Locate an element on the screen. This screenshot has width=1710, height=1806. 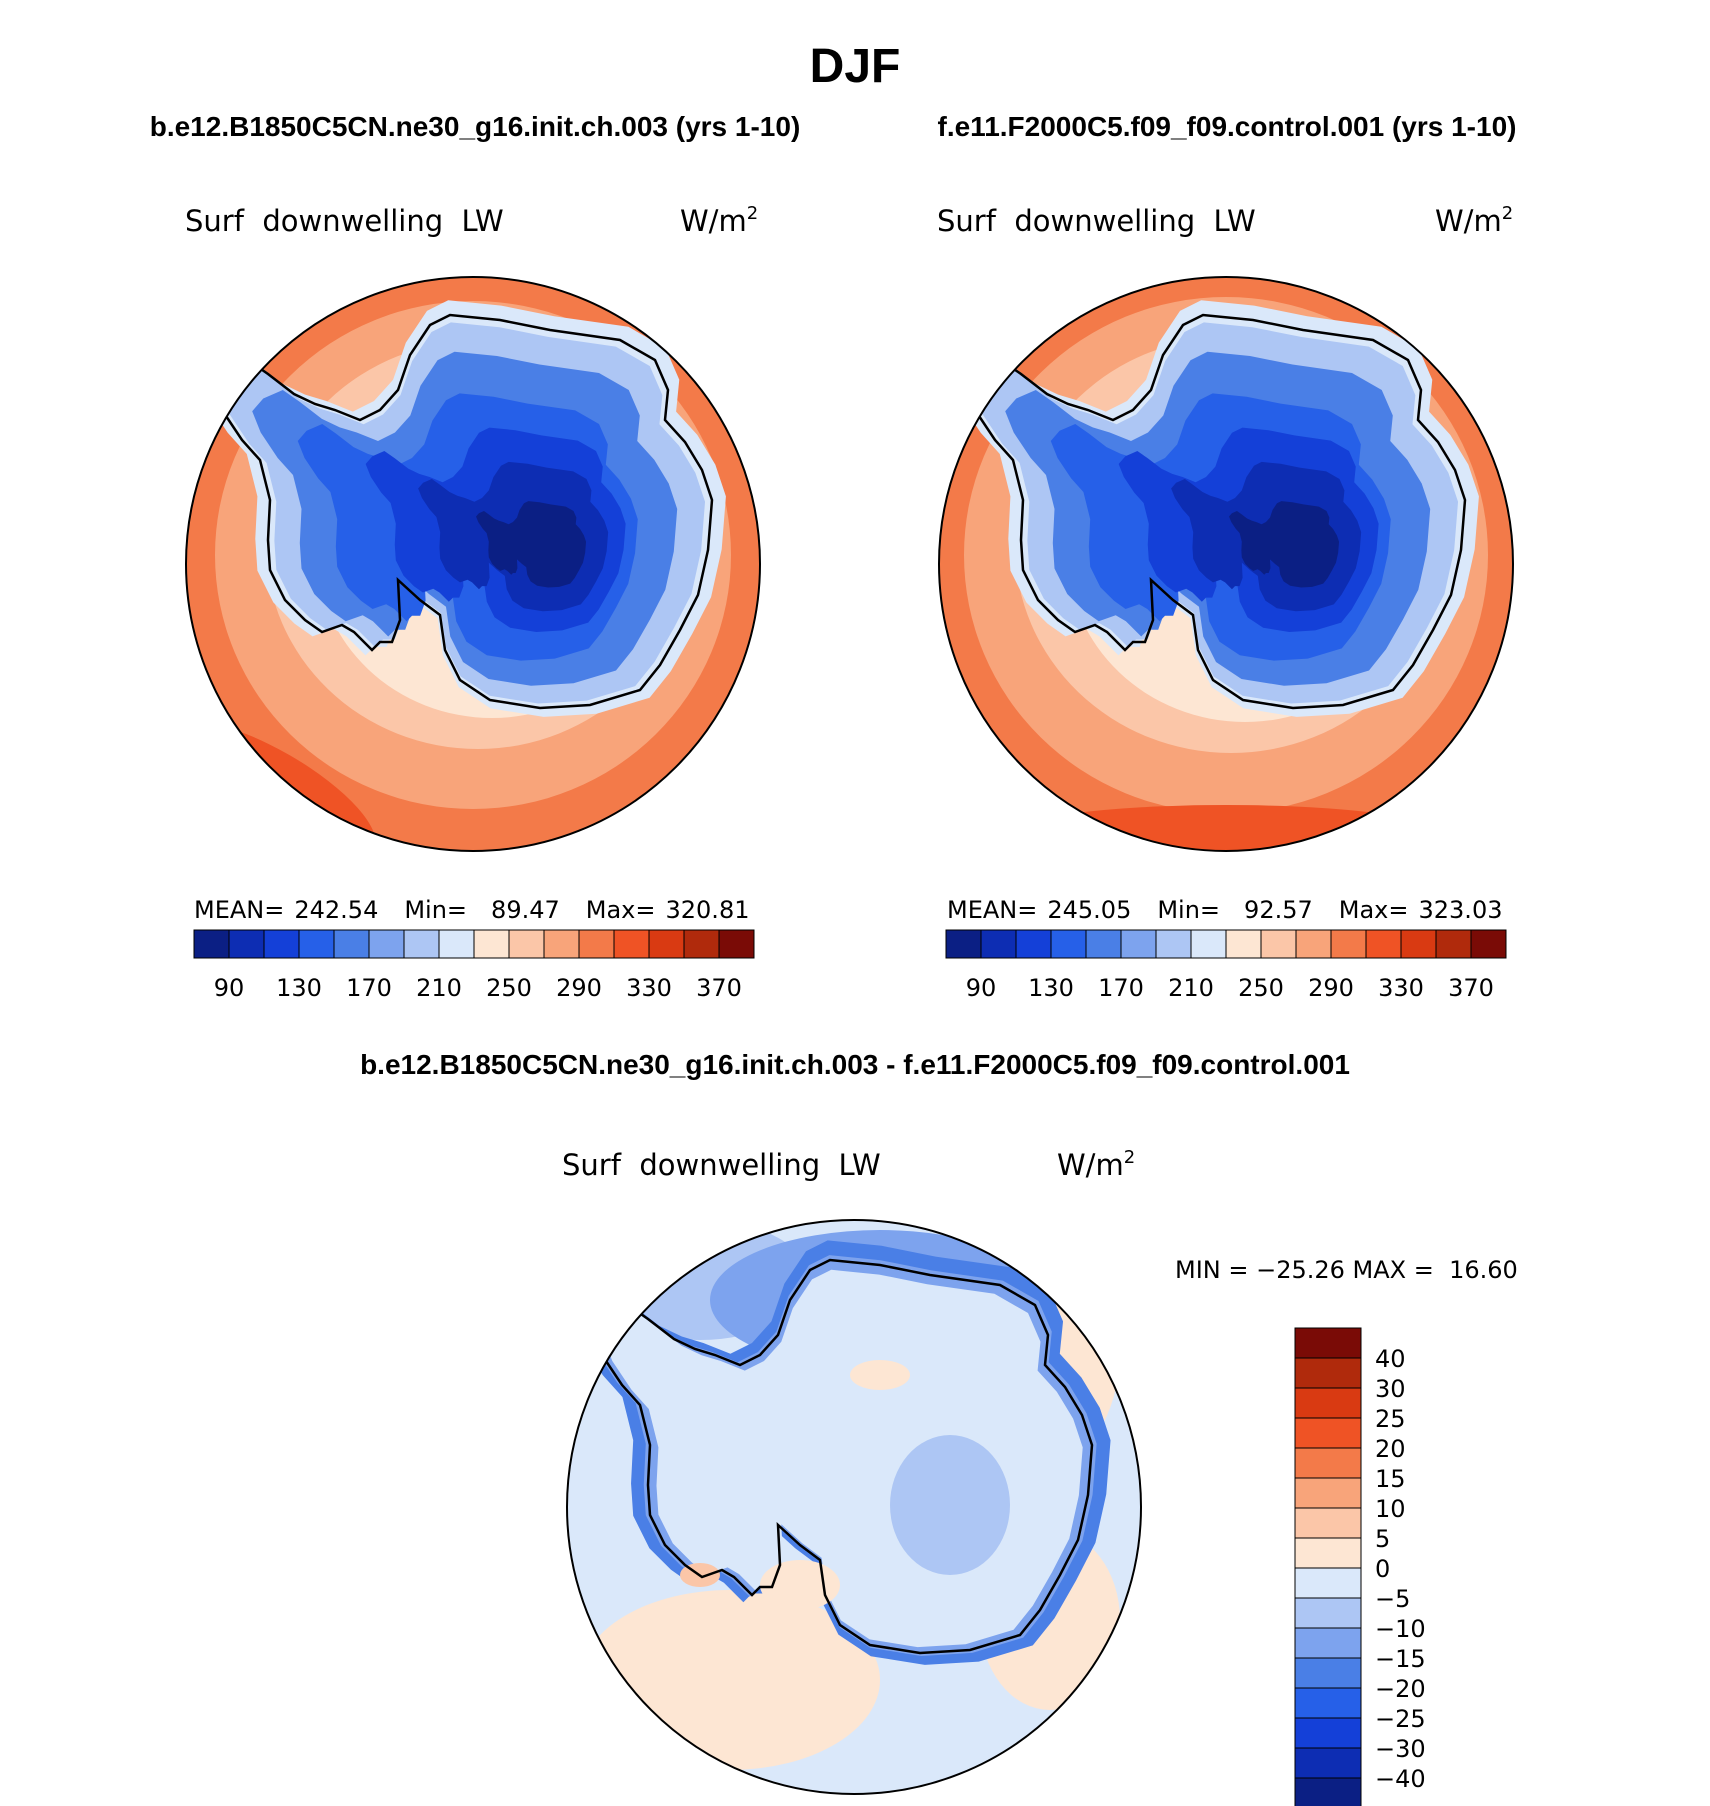
polar-map-difference is located at coordinates (854, 1507).